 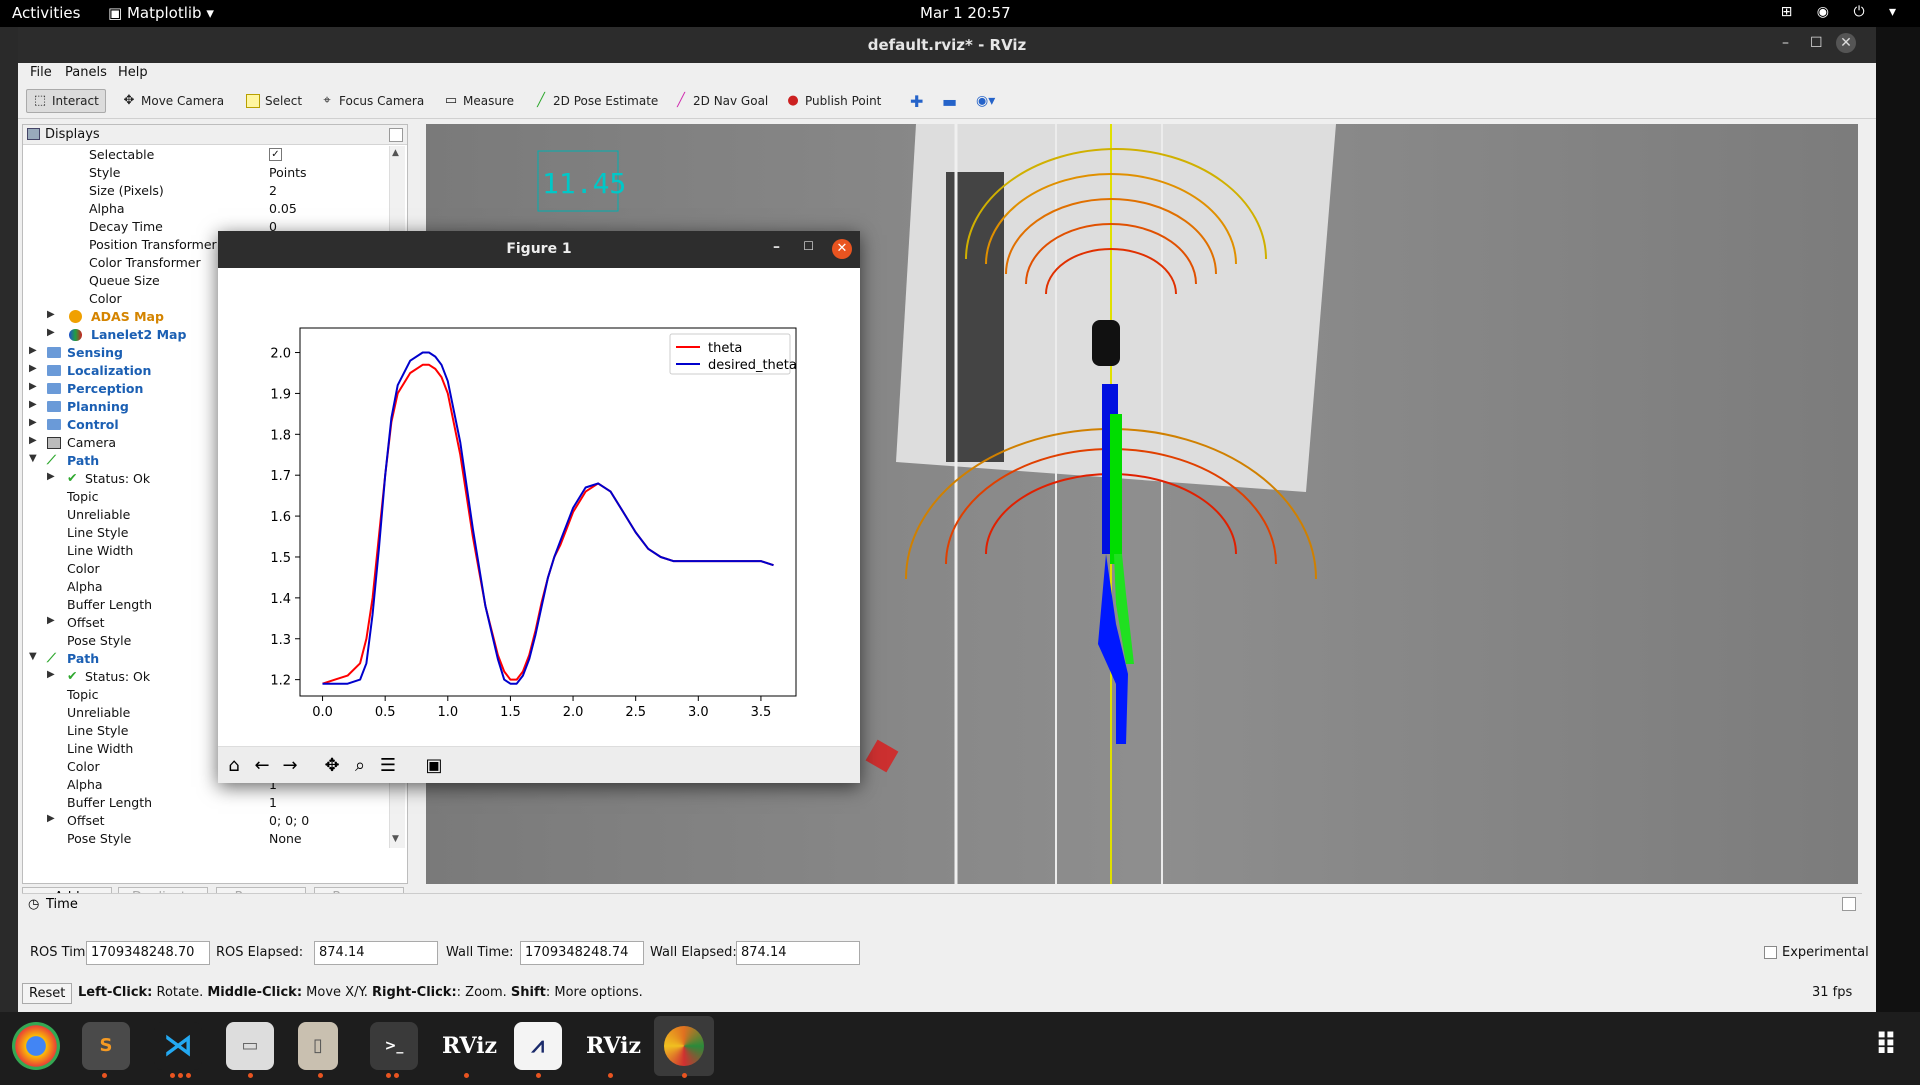 I want to click on experimental-checkbox, so click(x=1770, y=952).